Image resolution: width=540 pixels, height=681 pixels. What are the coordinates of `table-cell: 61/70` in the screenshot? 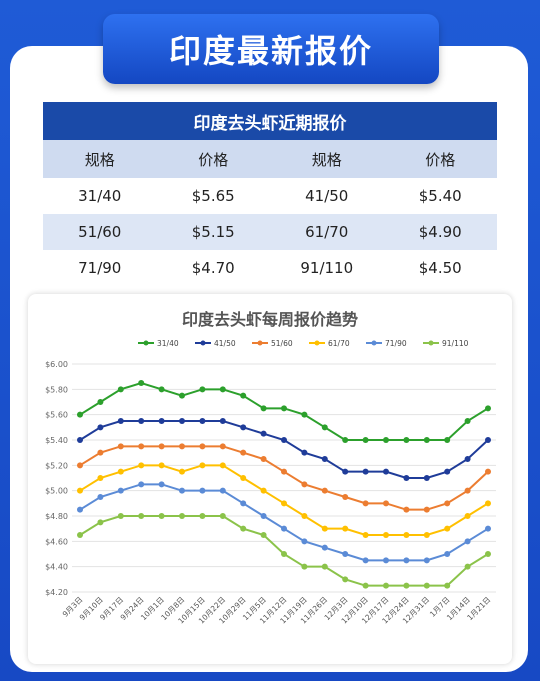 It's located at (327, 232).